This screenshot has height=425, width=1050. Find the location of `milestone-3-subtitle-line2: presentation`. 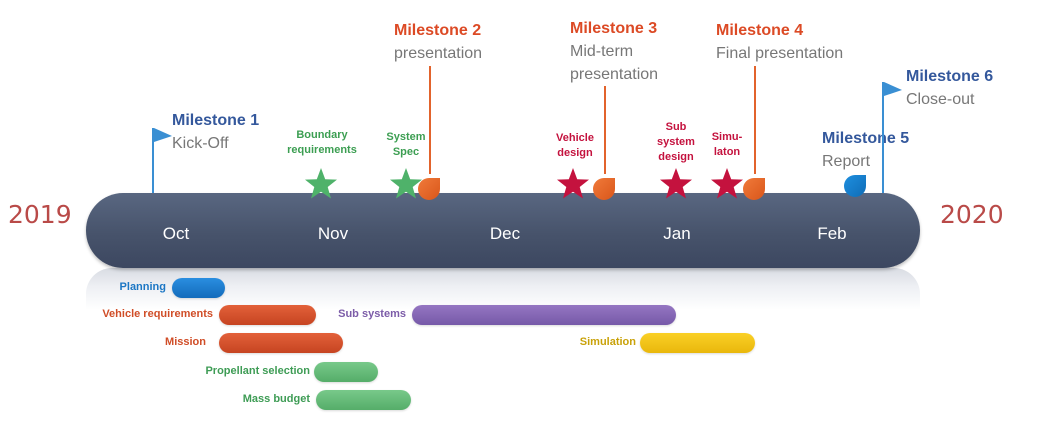

milestone-3-subtitle-line2: presentation is located at coordinates (614, 74).